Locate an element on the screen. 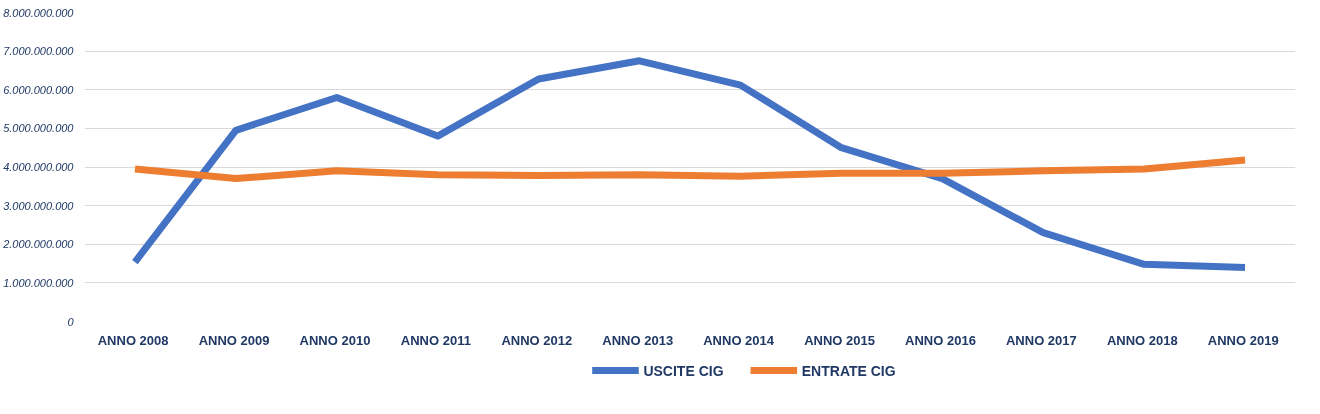 This screenshot has height=414, width=1320. y-tick-label: 0 is located at coordinates (71, 321).